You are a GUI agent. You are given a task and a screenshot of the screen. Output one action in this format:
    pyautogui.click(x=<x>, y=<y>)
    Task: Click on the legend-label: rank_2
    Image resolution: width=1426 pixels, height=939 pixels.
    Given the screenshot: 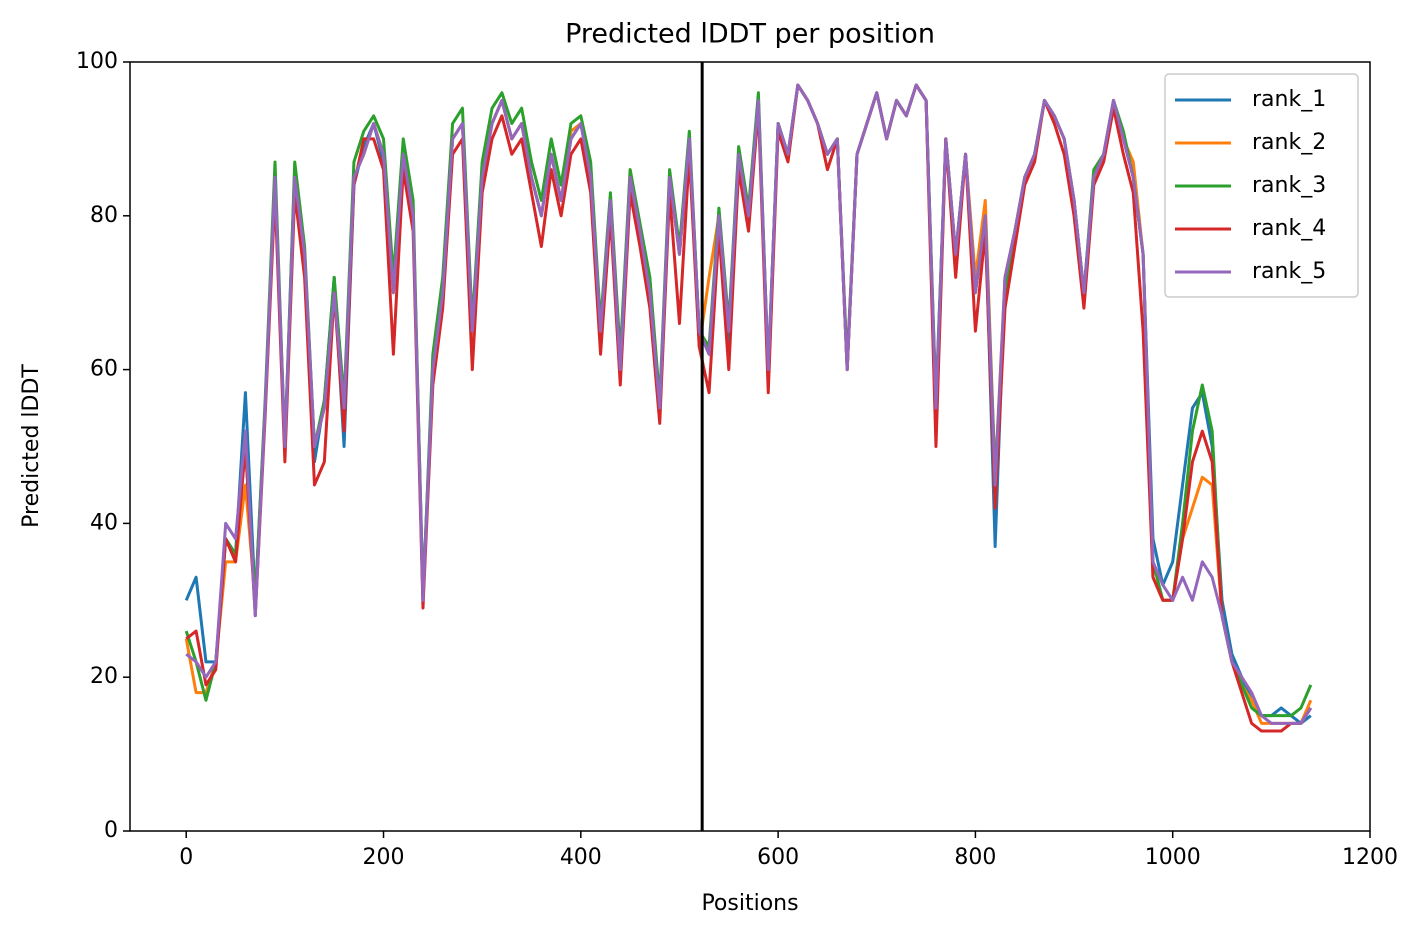 What is the action you would take?
    pyautogui.click(x=1289, y=142)
    